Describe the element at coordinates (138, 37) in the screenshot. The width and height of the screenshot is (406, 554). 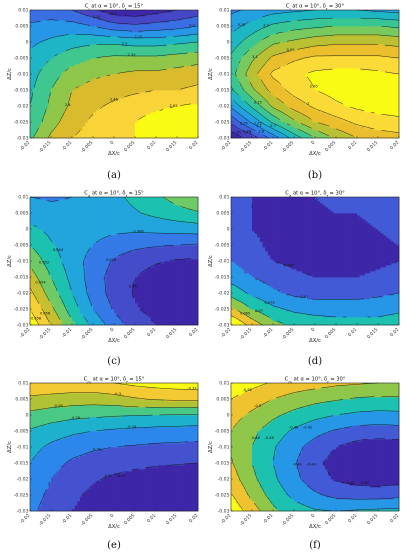
I see `contour-label: 2.25` at that location.